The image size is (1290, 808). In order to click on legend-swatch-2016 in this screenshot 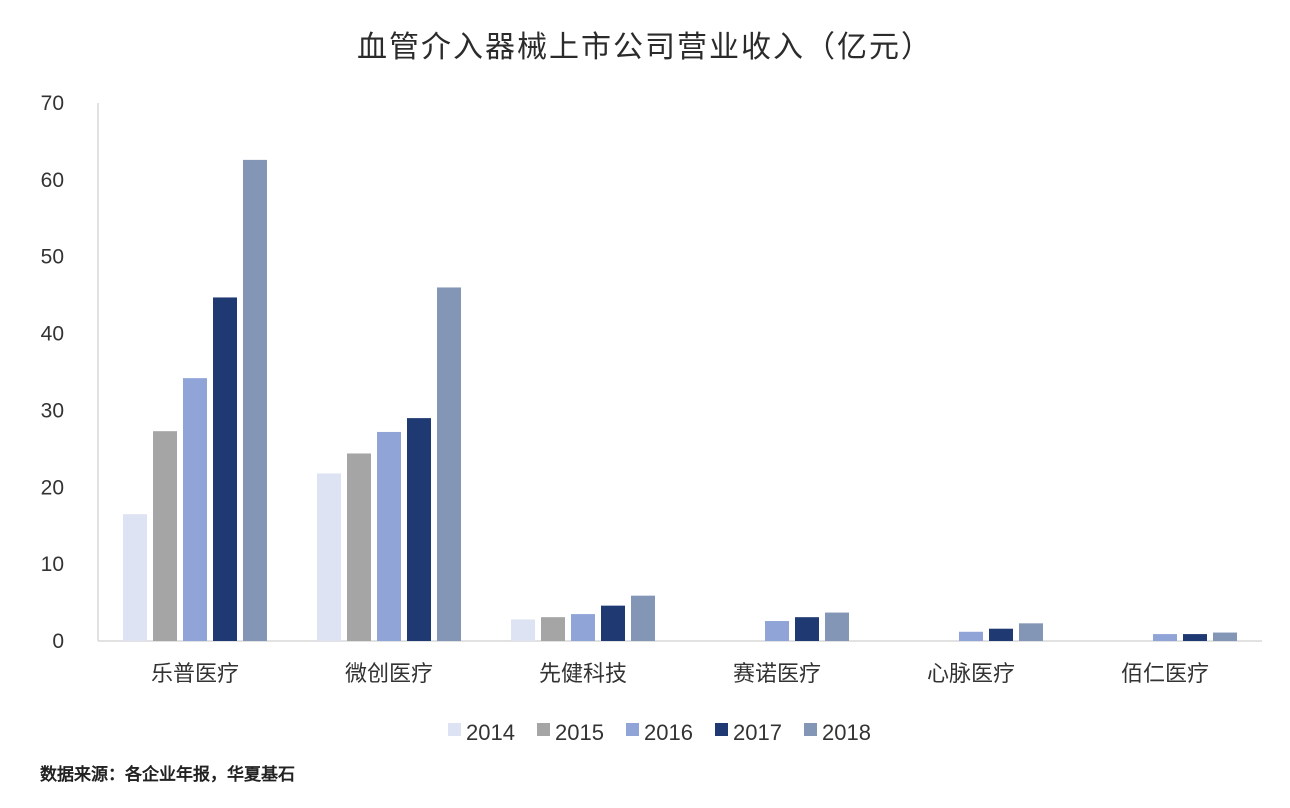, I will do `click(632, 729)`.